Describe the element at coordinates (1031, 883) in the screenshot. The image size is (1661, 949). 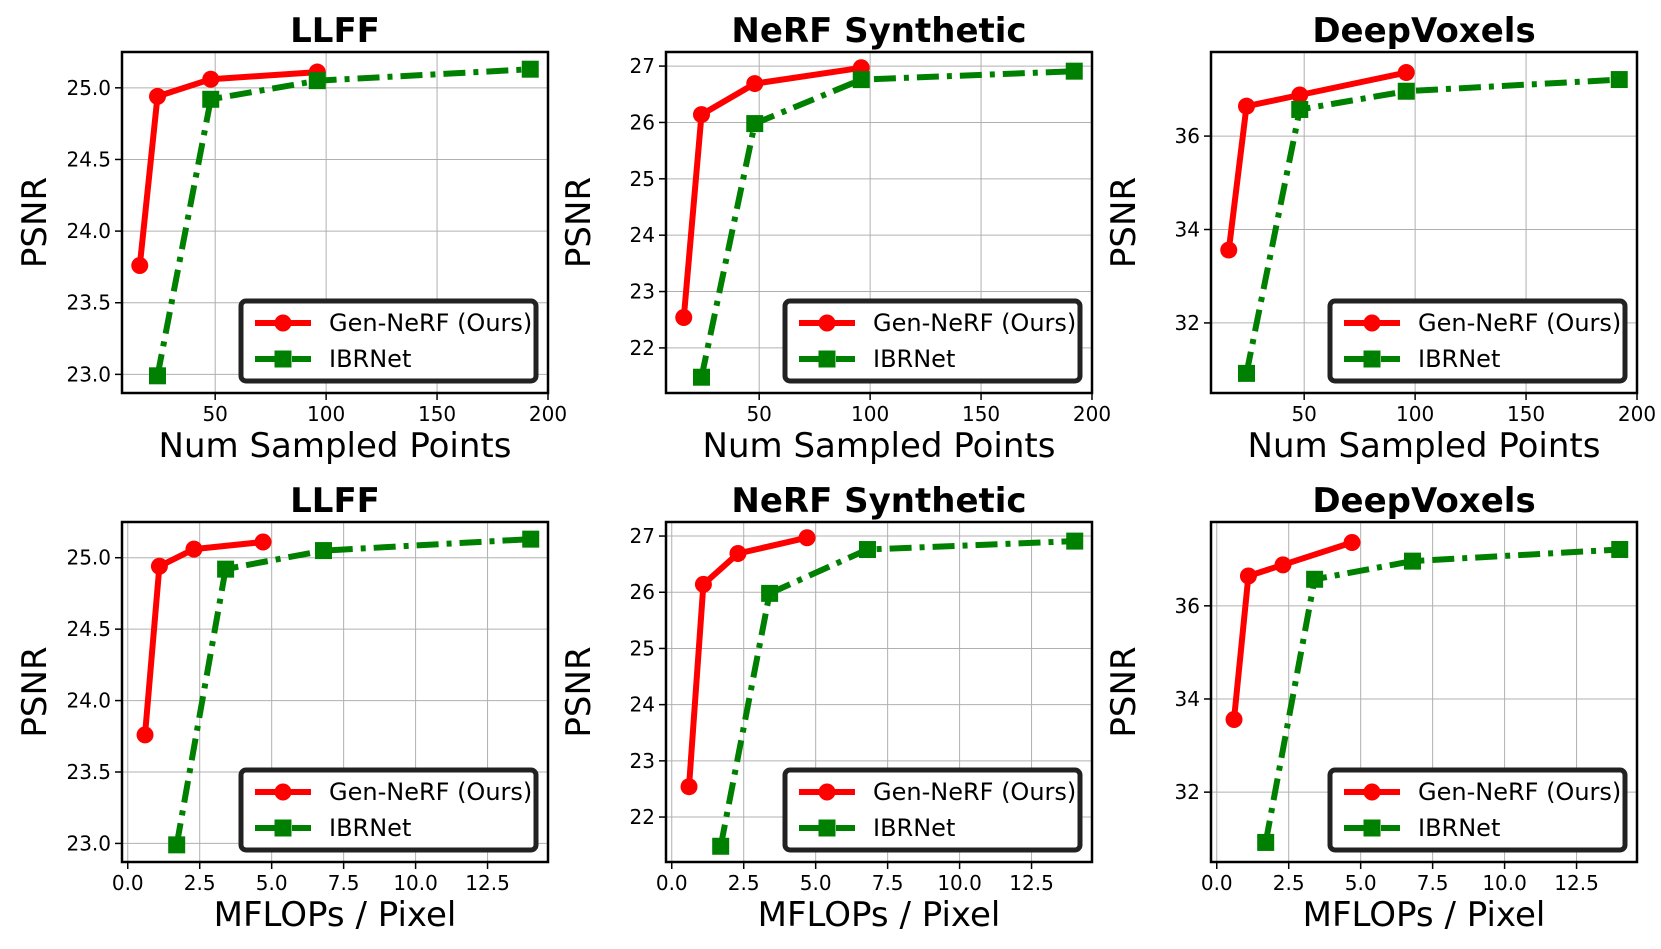
I see `x-tick-label: 12.5` at that location.